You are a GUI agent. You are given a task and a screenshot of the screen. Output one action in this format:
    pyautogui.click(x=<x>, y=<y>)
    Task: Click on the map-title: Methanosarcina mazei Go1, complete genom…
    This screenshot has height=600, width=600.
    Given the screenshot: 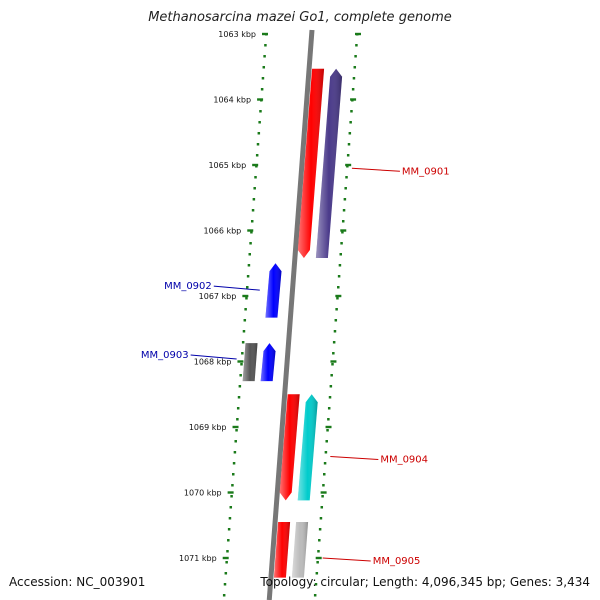 What is the action you would take?
    pyautogui.click(x=300, y=17)
    